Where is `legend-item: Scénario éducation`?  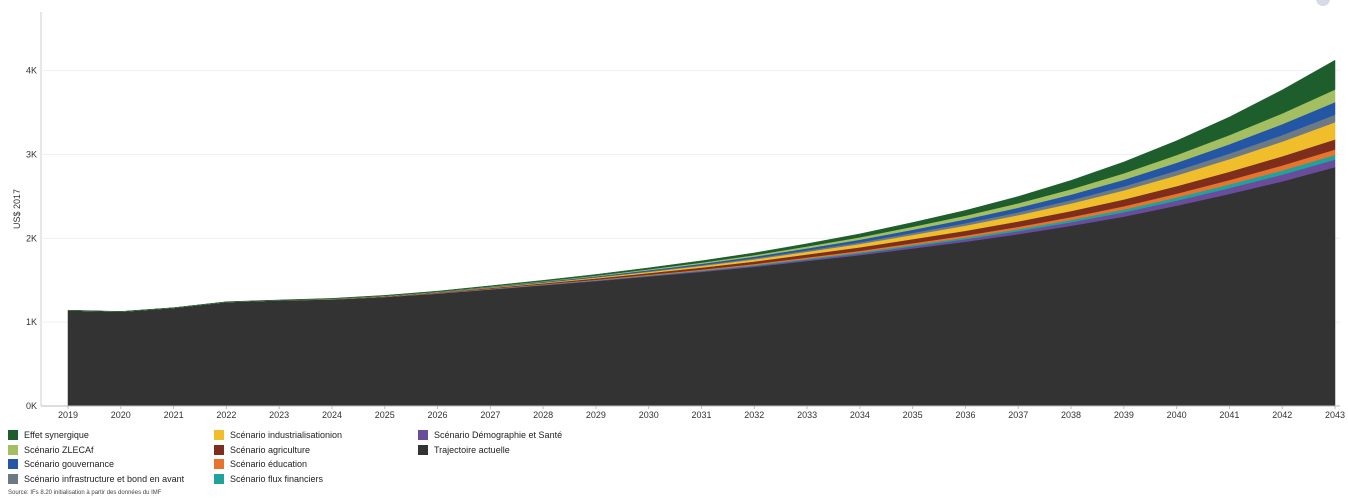 legend-item: Scénario éducation is located at coordinates (278, 464).